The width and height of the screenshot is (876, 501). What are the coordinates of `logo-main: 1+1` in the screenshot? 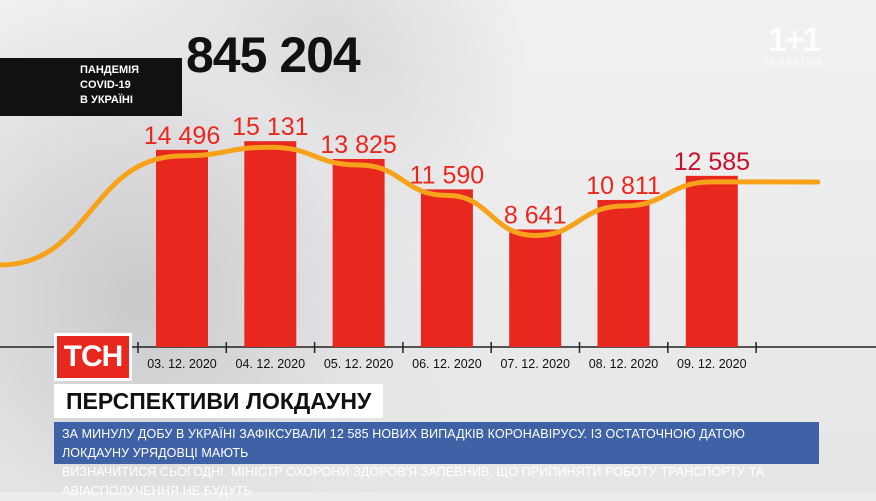 It's located at (794, 40).